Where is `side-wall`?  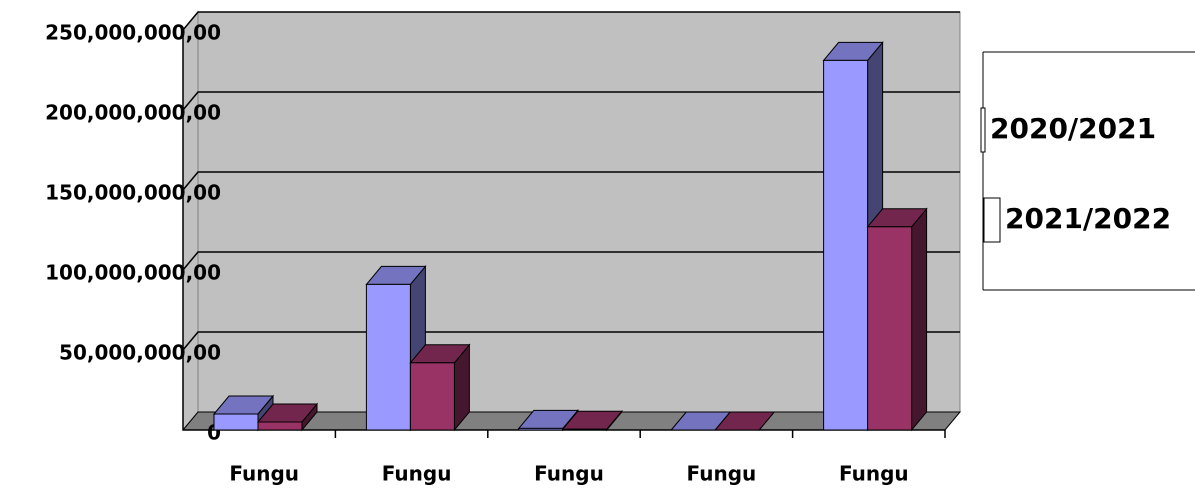 side-wall is located at coordinates (190, 221).